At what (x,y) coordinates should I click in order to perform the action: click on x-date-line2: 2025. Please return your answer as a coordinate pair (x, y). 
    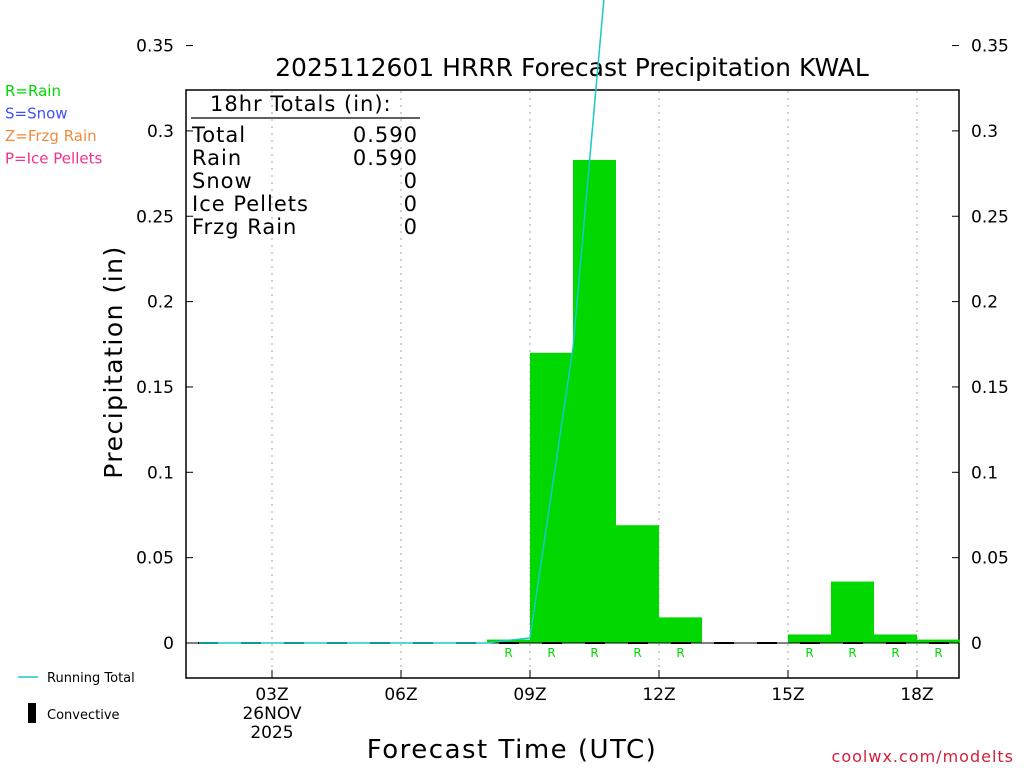
    Looking at the image, I should click on (271, 733).